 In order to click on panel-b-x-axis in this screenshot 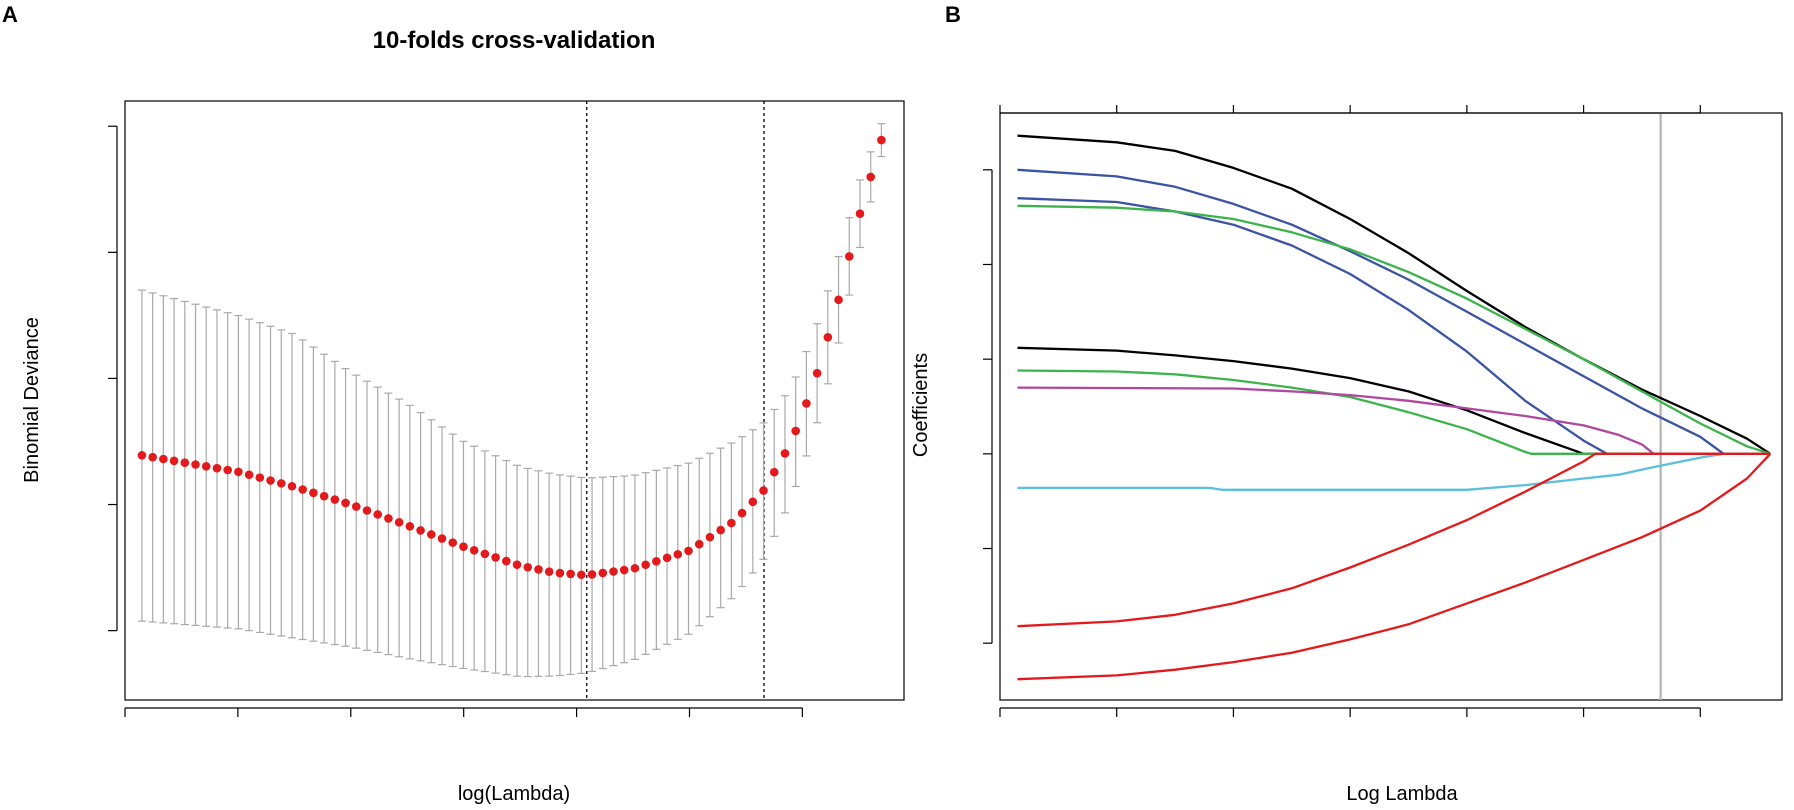, I will do `click(1350, 712)`.